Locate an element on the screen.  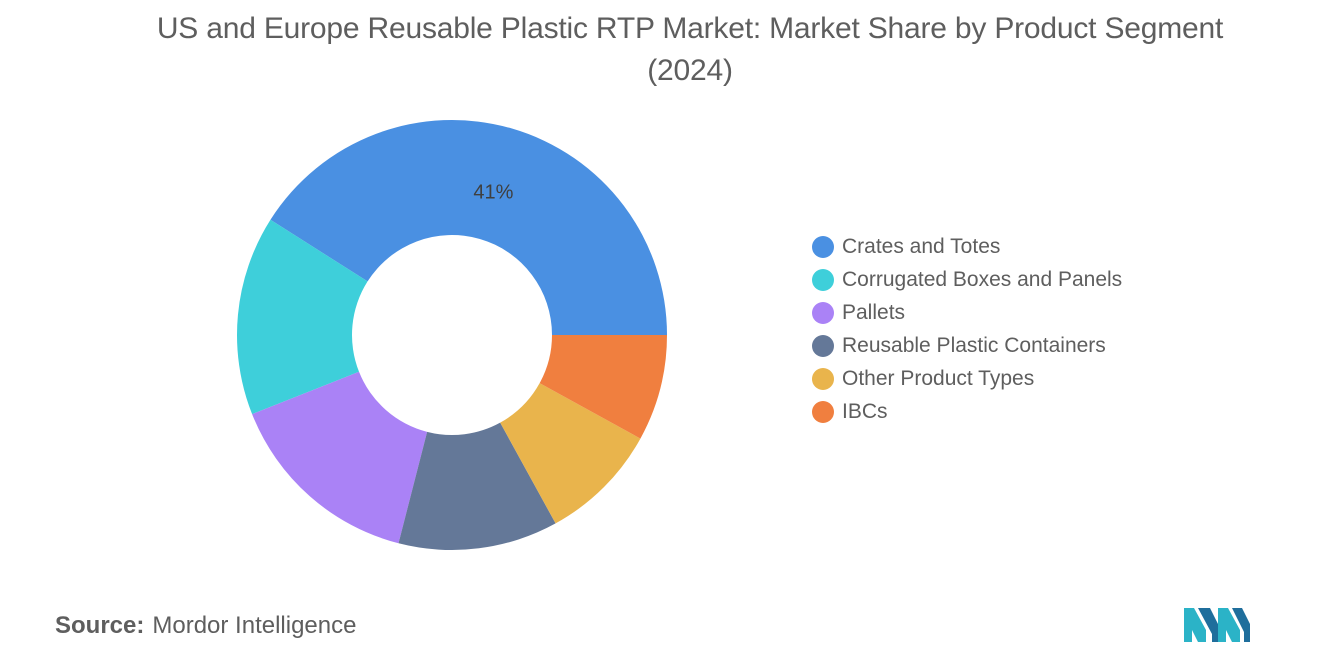
legend-item-other-product-types: Other Product Types is located at coordinates (967, 378).